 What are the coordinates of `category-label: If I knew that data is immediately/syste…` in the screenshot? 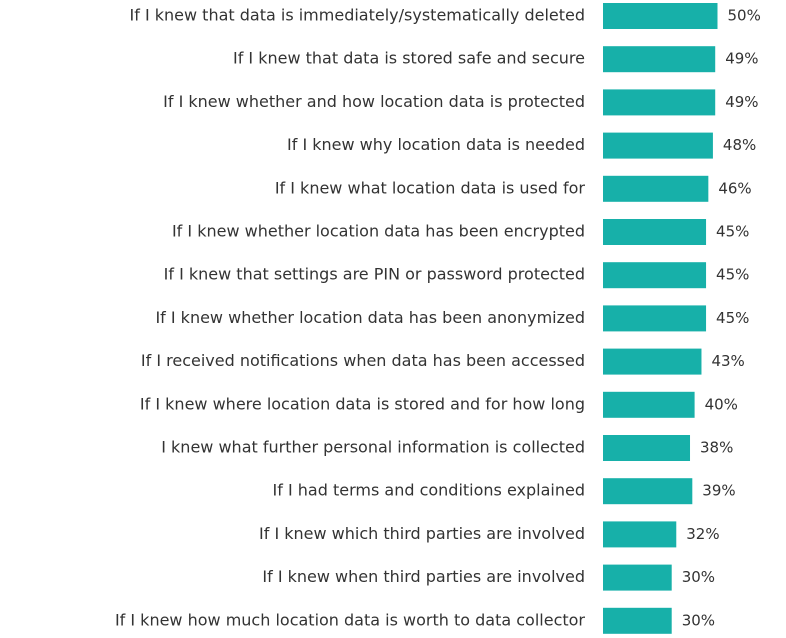 It's located at (358, 15).